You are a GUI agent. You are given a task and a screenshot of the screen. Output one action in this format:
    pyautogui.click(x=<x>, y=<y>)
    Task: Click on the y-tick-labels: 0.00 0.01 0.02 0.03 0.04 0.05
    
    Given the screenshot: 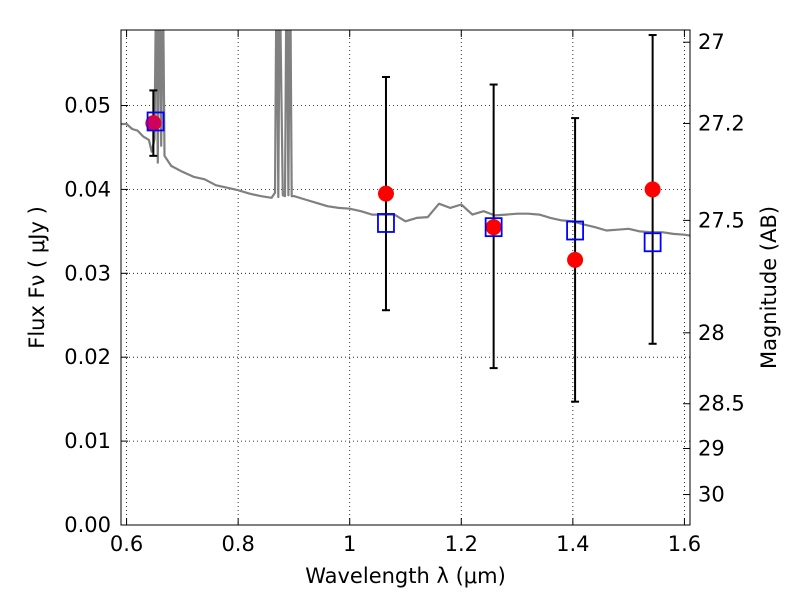 What is the action you would take?
    pyautogui.click(x=87, y=315)
    